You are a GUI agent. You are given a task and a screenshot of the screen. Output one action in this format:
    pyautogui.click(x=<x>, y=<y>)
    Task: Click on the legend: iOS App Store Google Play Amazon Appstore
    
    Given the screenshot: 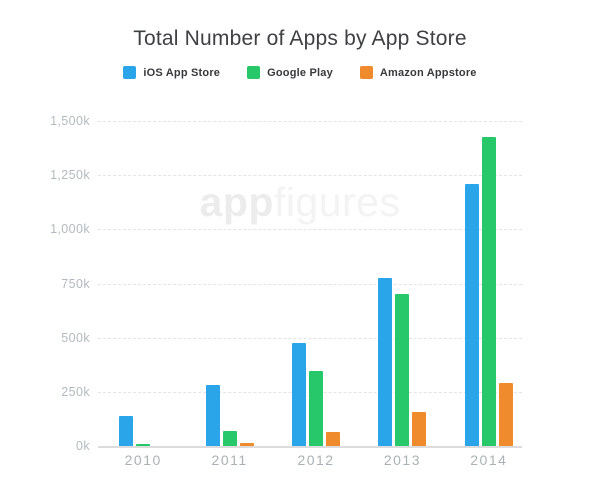 What is the action you would take?
    pyautogui.click(x=300, y=72)
    